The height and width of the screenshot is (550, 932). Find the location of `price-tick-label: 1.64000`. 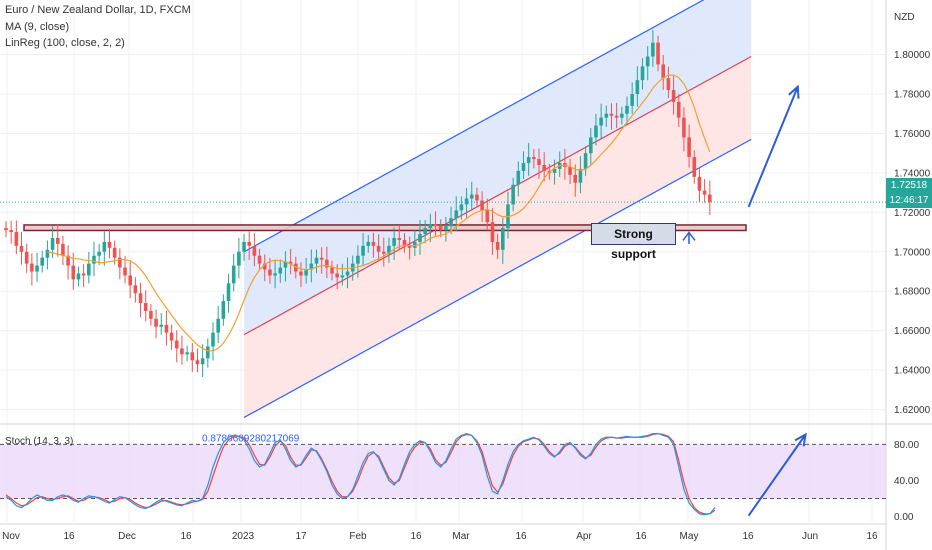

price-tick-label: 1.64000 is located at coordinates (912, 371).